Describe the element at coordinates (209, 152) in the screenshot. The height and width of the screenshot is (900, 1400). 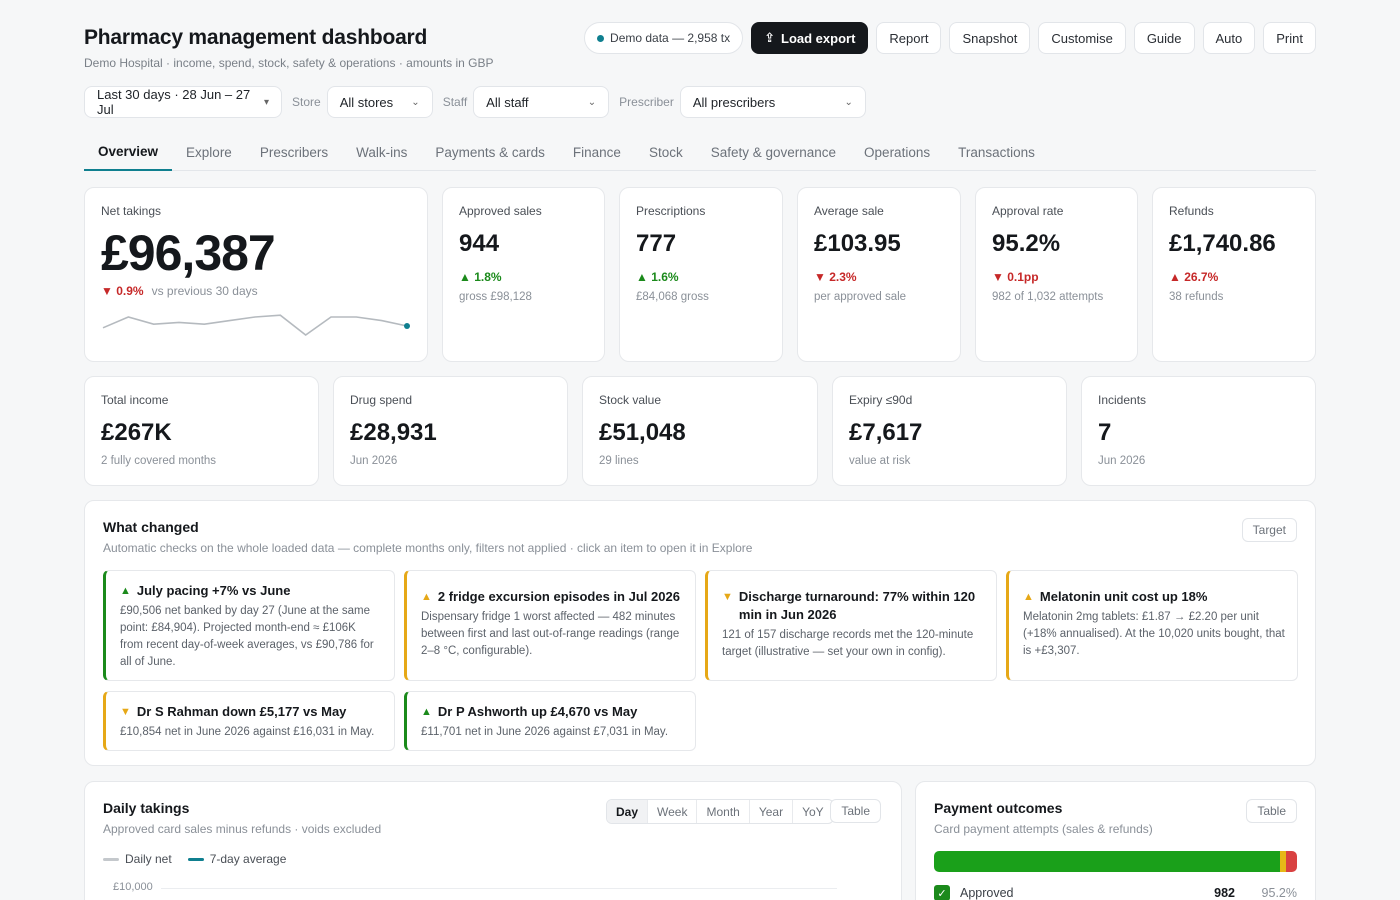
I see `tab-explore: Explore` at that location.